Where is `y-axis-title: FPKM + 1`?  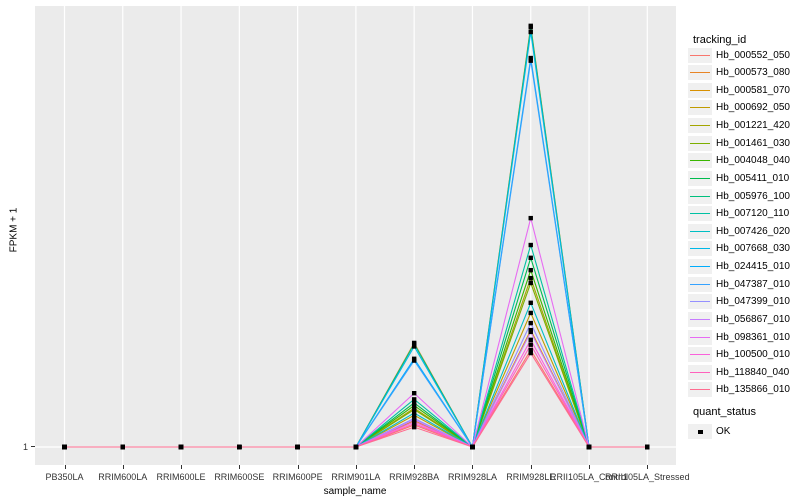 y-axis-title: FPKM + 1 is located at coordinates (14, 230).